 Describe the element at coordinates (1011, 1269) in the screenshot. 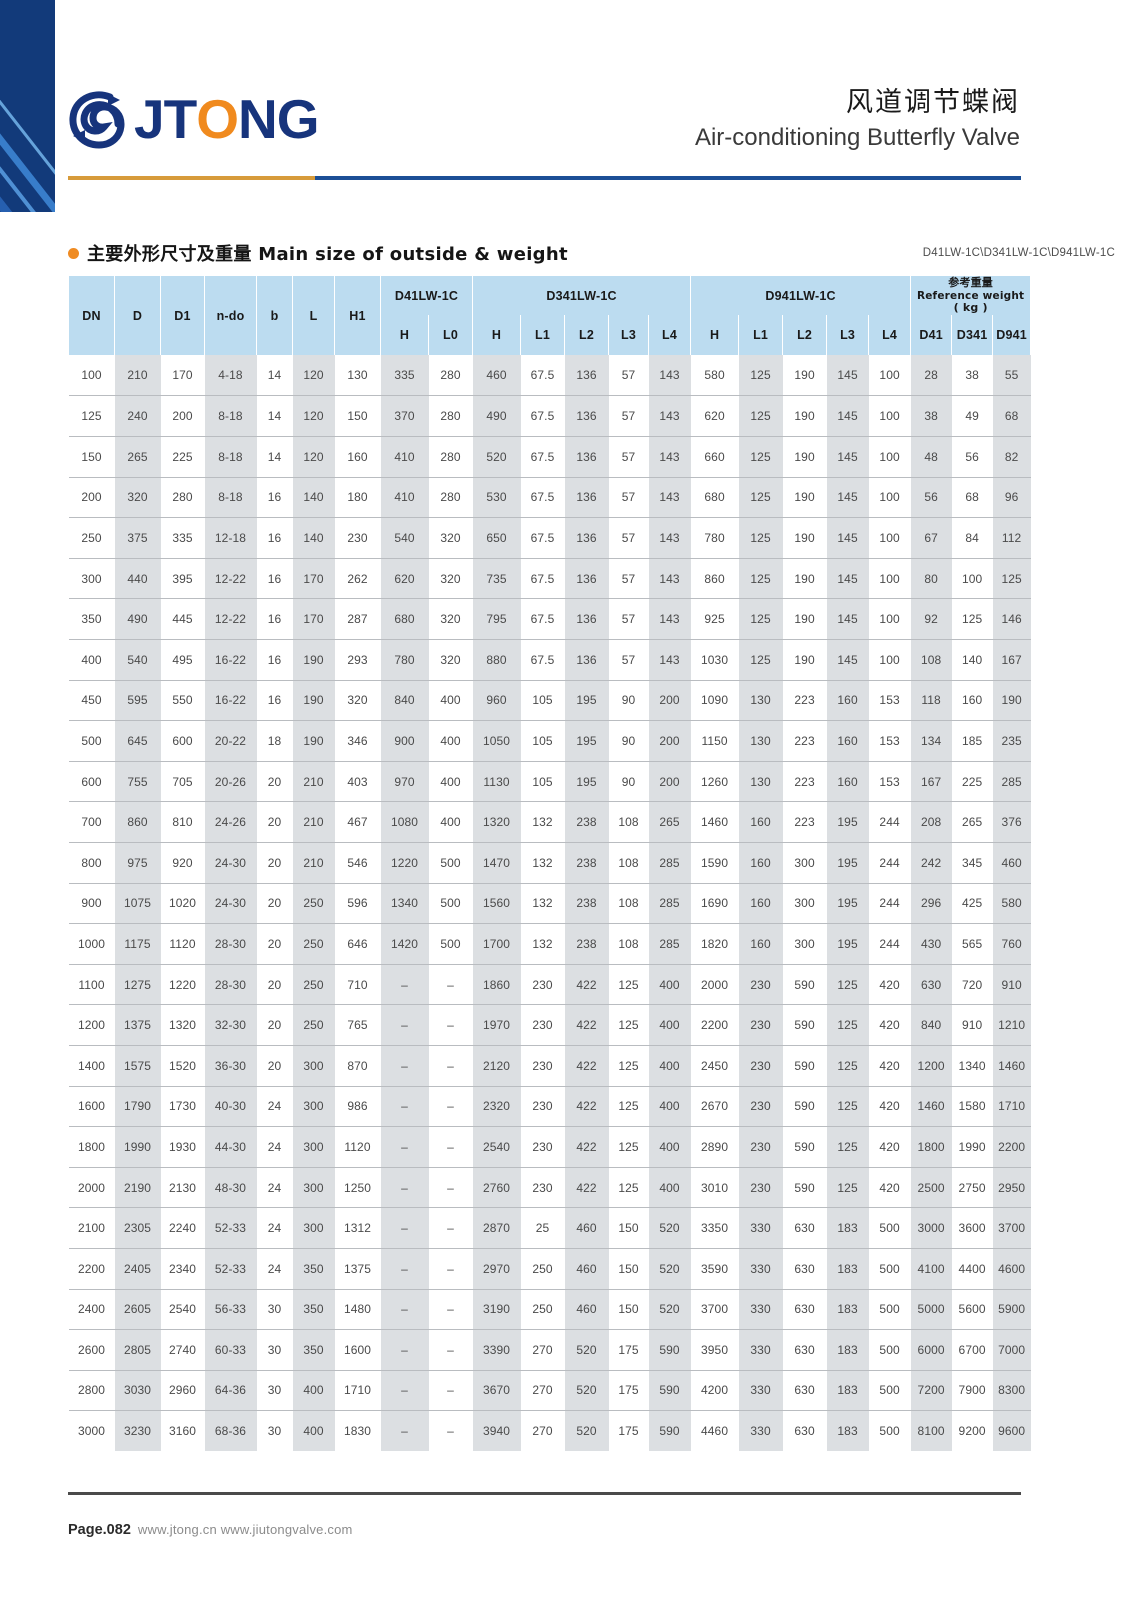

I see `table-cell: 4600` at that location.